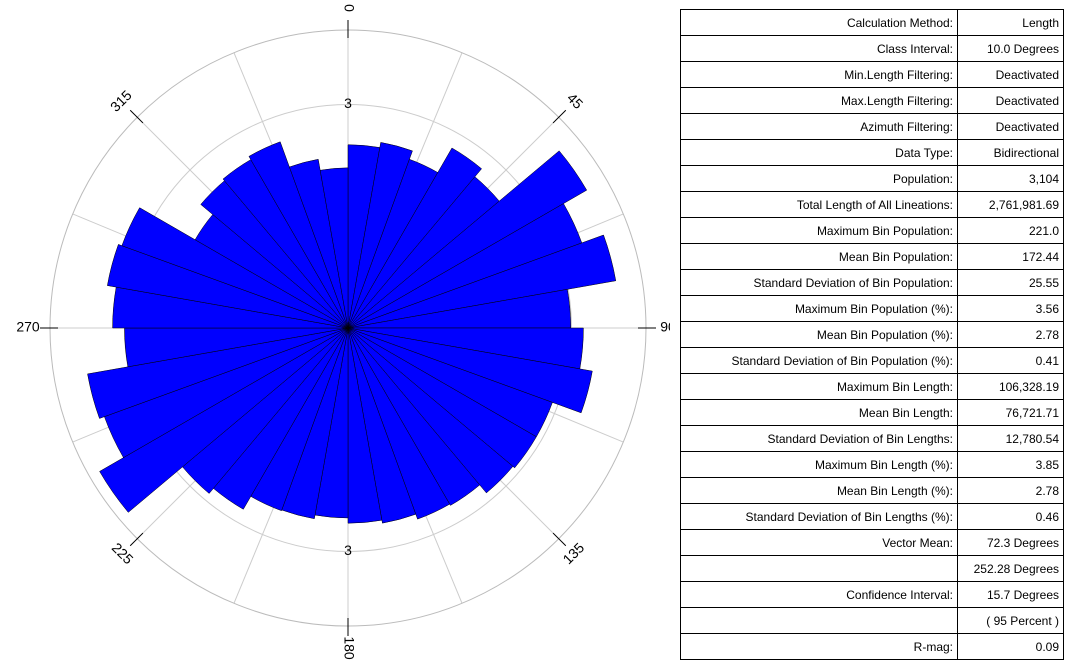 The width and height of the screenshot is (1067, 666). I want to click on row-value: 15.7 Degrees, so click(1010, 594).